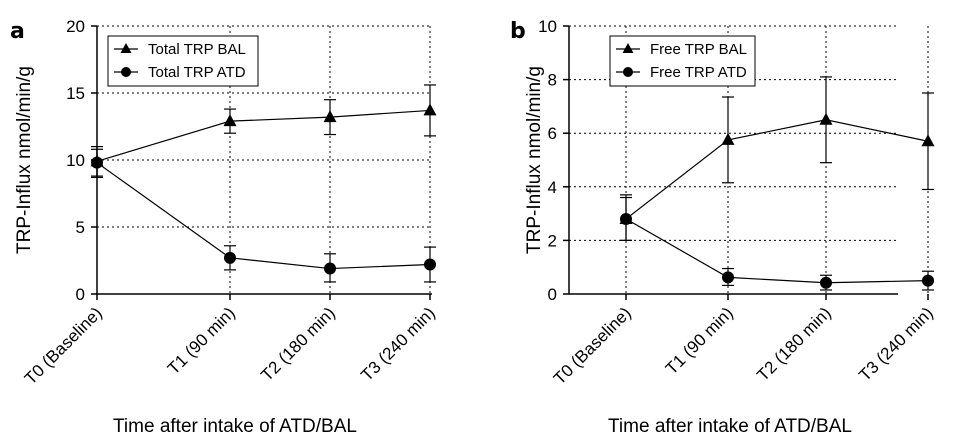 The width and height of the screenshot is (966, 440). I want to click on y-tick-label: 15, so click(75, 93).